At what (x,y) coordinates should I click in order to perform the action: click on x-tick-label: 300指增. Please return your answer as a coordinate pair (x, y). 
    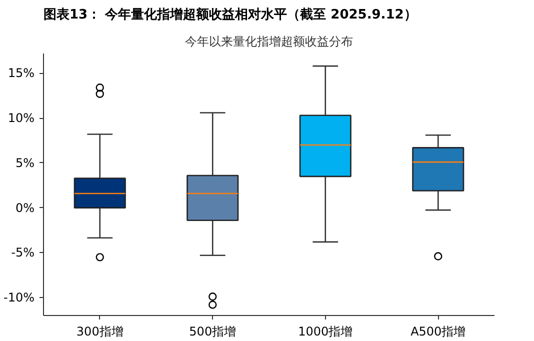
    Looking at the image, I should click on (100, 331).